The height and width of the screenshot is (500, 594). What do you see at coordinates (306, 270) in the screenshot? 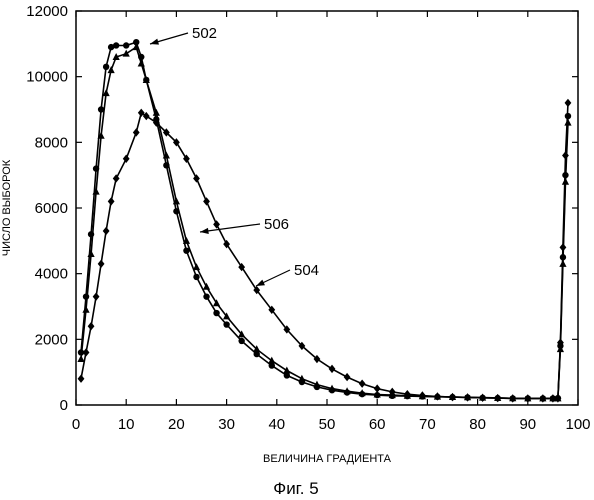
I see `callout-label-504: 504` at bounding box center [306, 270].